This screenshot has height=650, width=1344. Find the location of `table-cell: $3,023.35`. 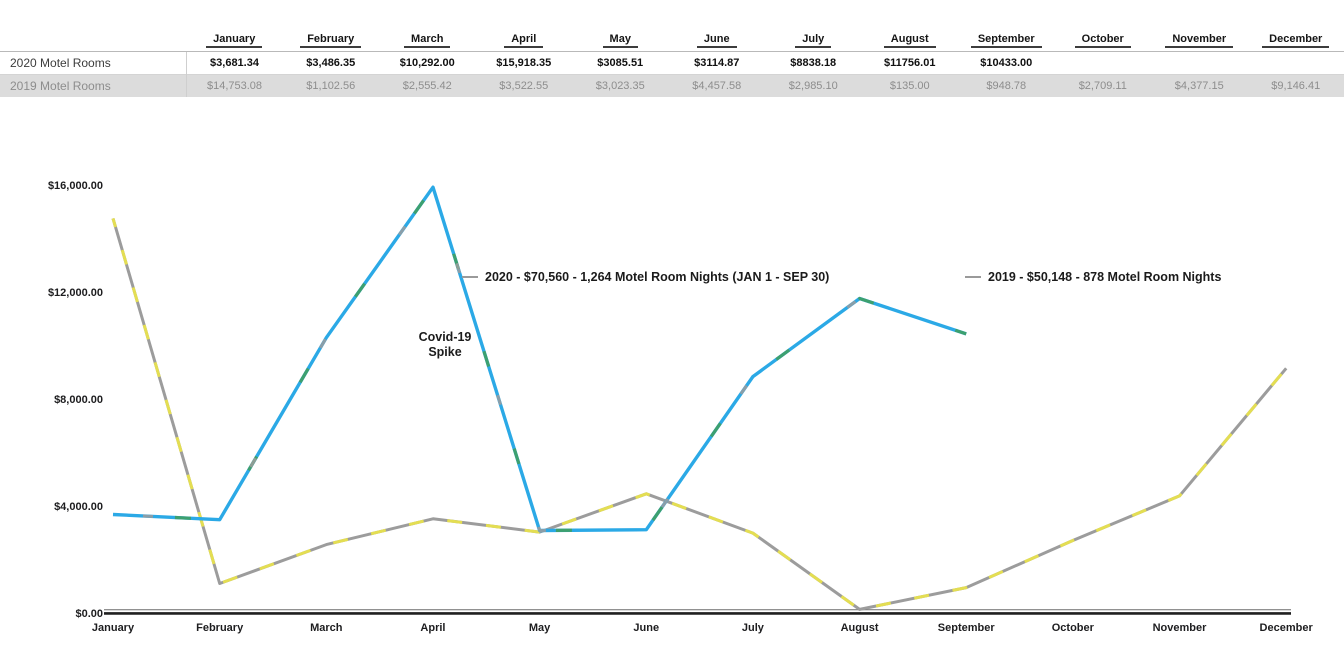

table-cell: $3,023.35 is located at coordinates (620, 86).